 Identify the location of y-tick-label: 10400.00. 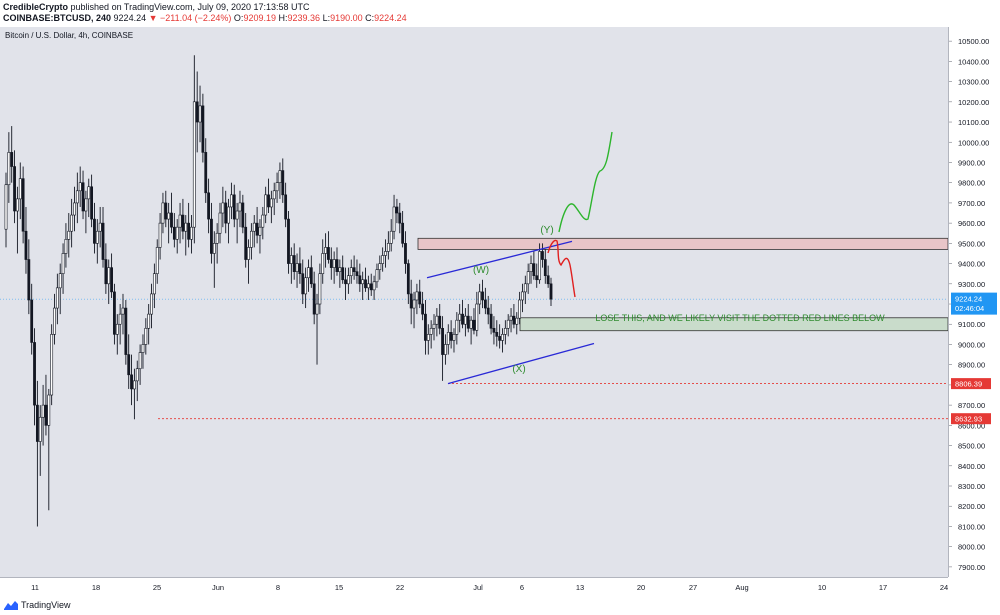
(973, 61).